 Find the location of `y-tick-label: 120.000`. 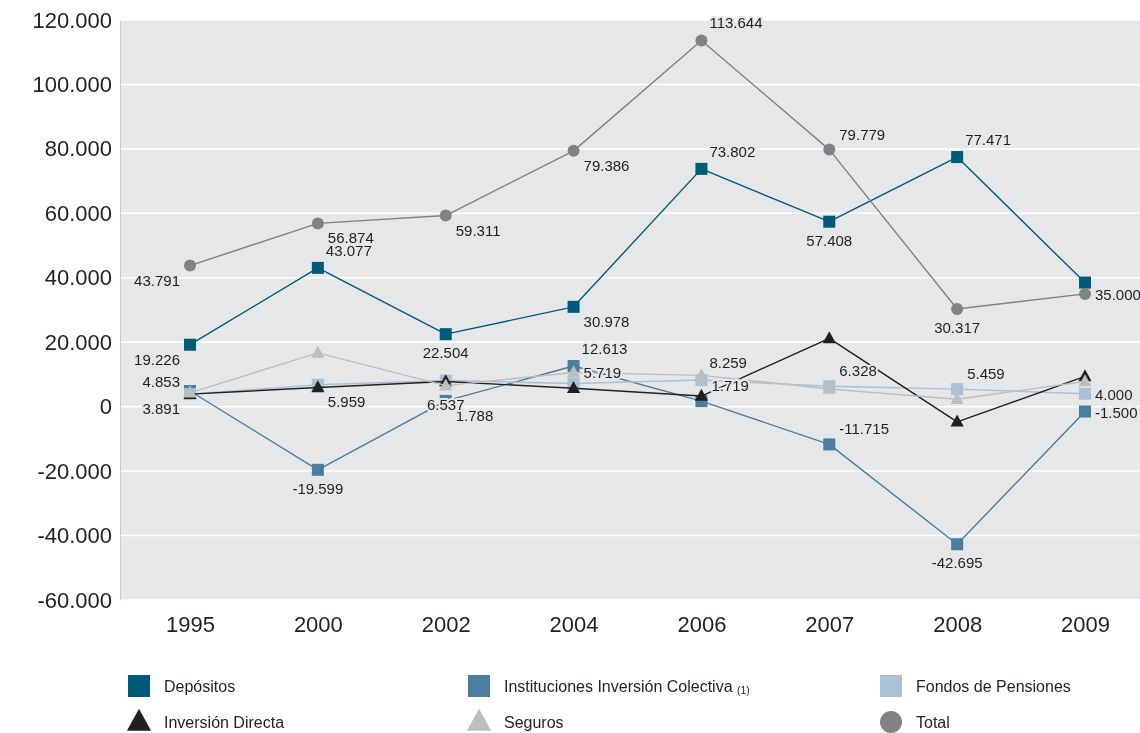

y-tick-label: 120.000 is located at coordinates (72, 20).